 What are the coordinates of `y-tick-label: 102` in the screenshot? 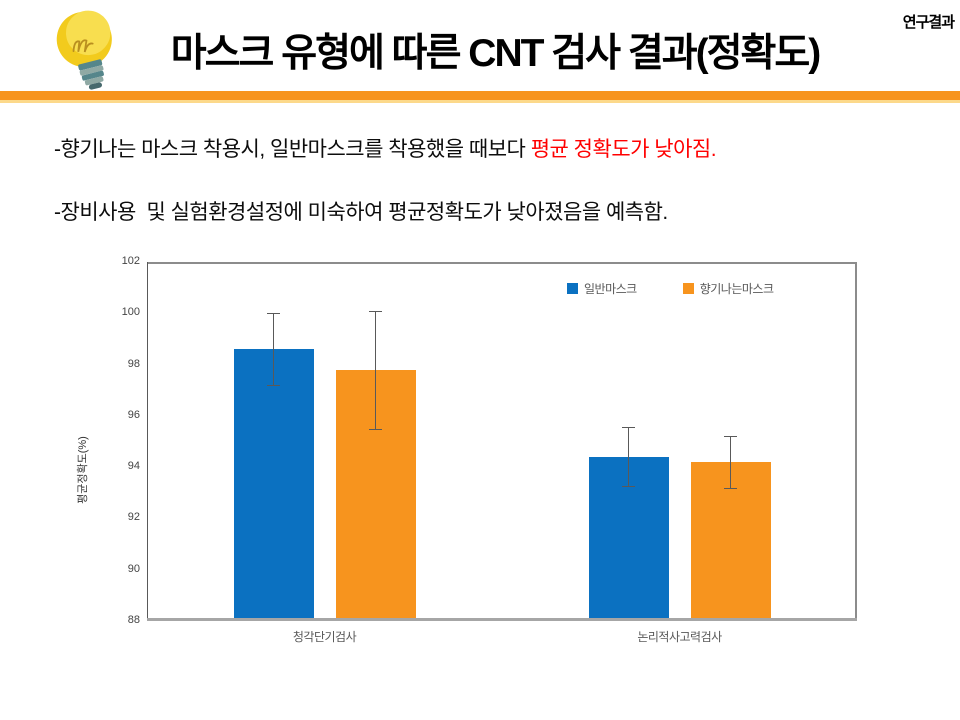 It's located at (130, 261).